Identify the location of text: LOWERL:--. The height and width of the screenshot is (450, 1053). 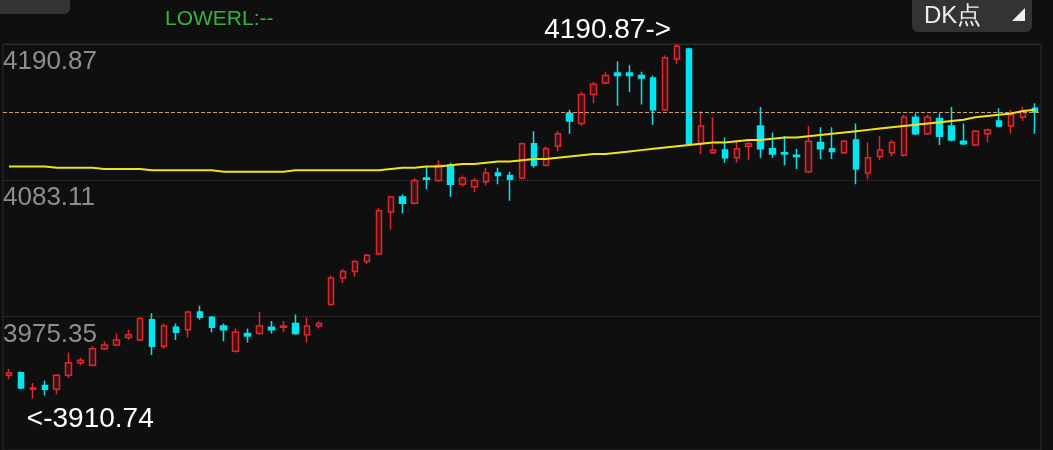
(219, 18).